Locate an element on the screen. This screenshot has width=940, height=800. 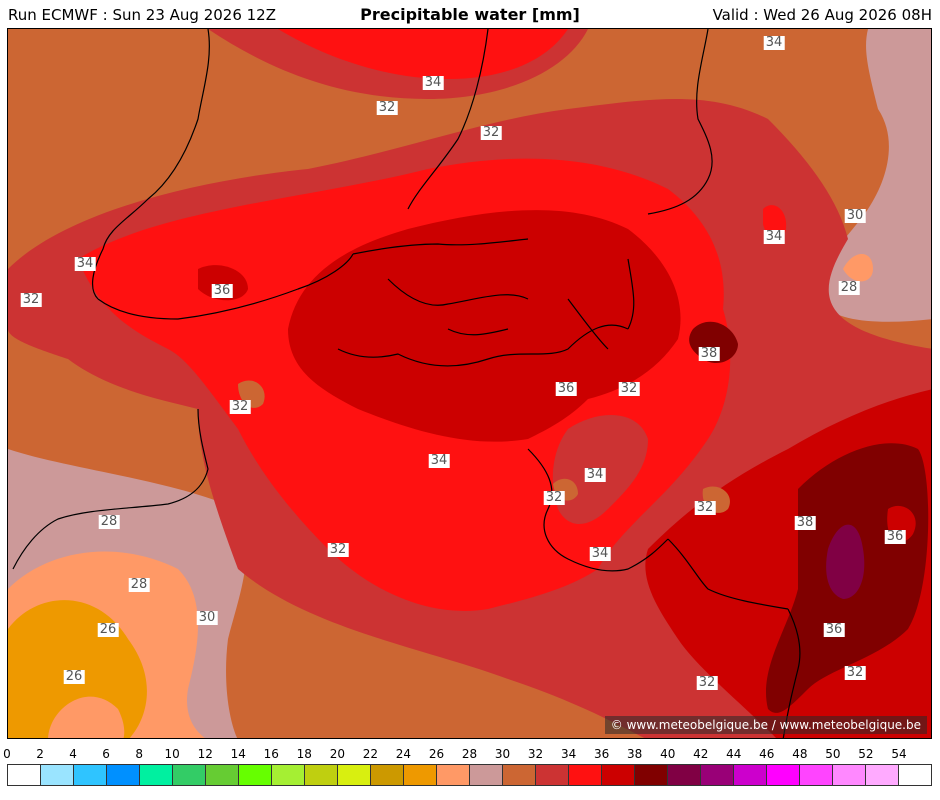
field-36-38-main is located at coordinates (484, 326).